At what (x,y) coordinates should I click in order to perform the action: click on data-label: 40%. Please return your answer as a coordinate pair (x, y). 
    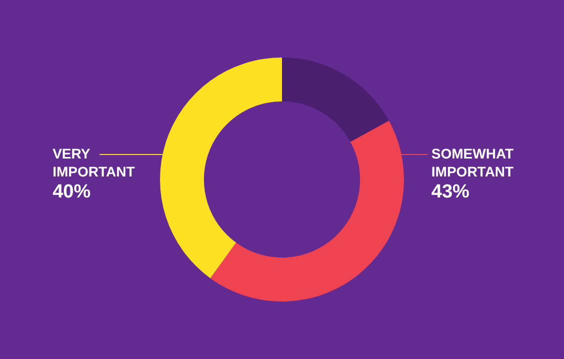
    Looking at the image, I should click on (71, 192).